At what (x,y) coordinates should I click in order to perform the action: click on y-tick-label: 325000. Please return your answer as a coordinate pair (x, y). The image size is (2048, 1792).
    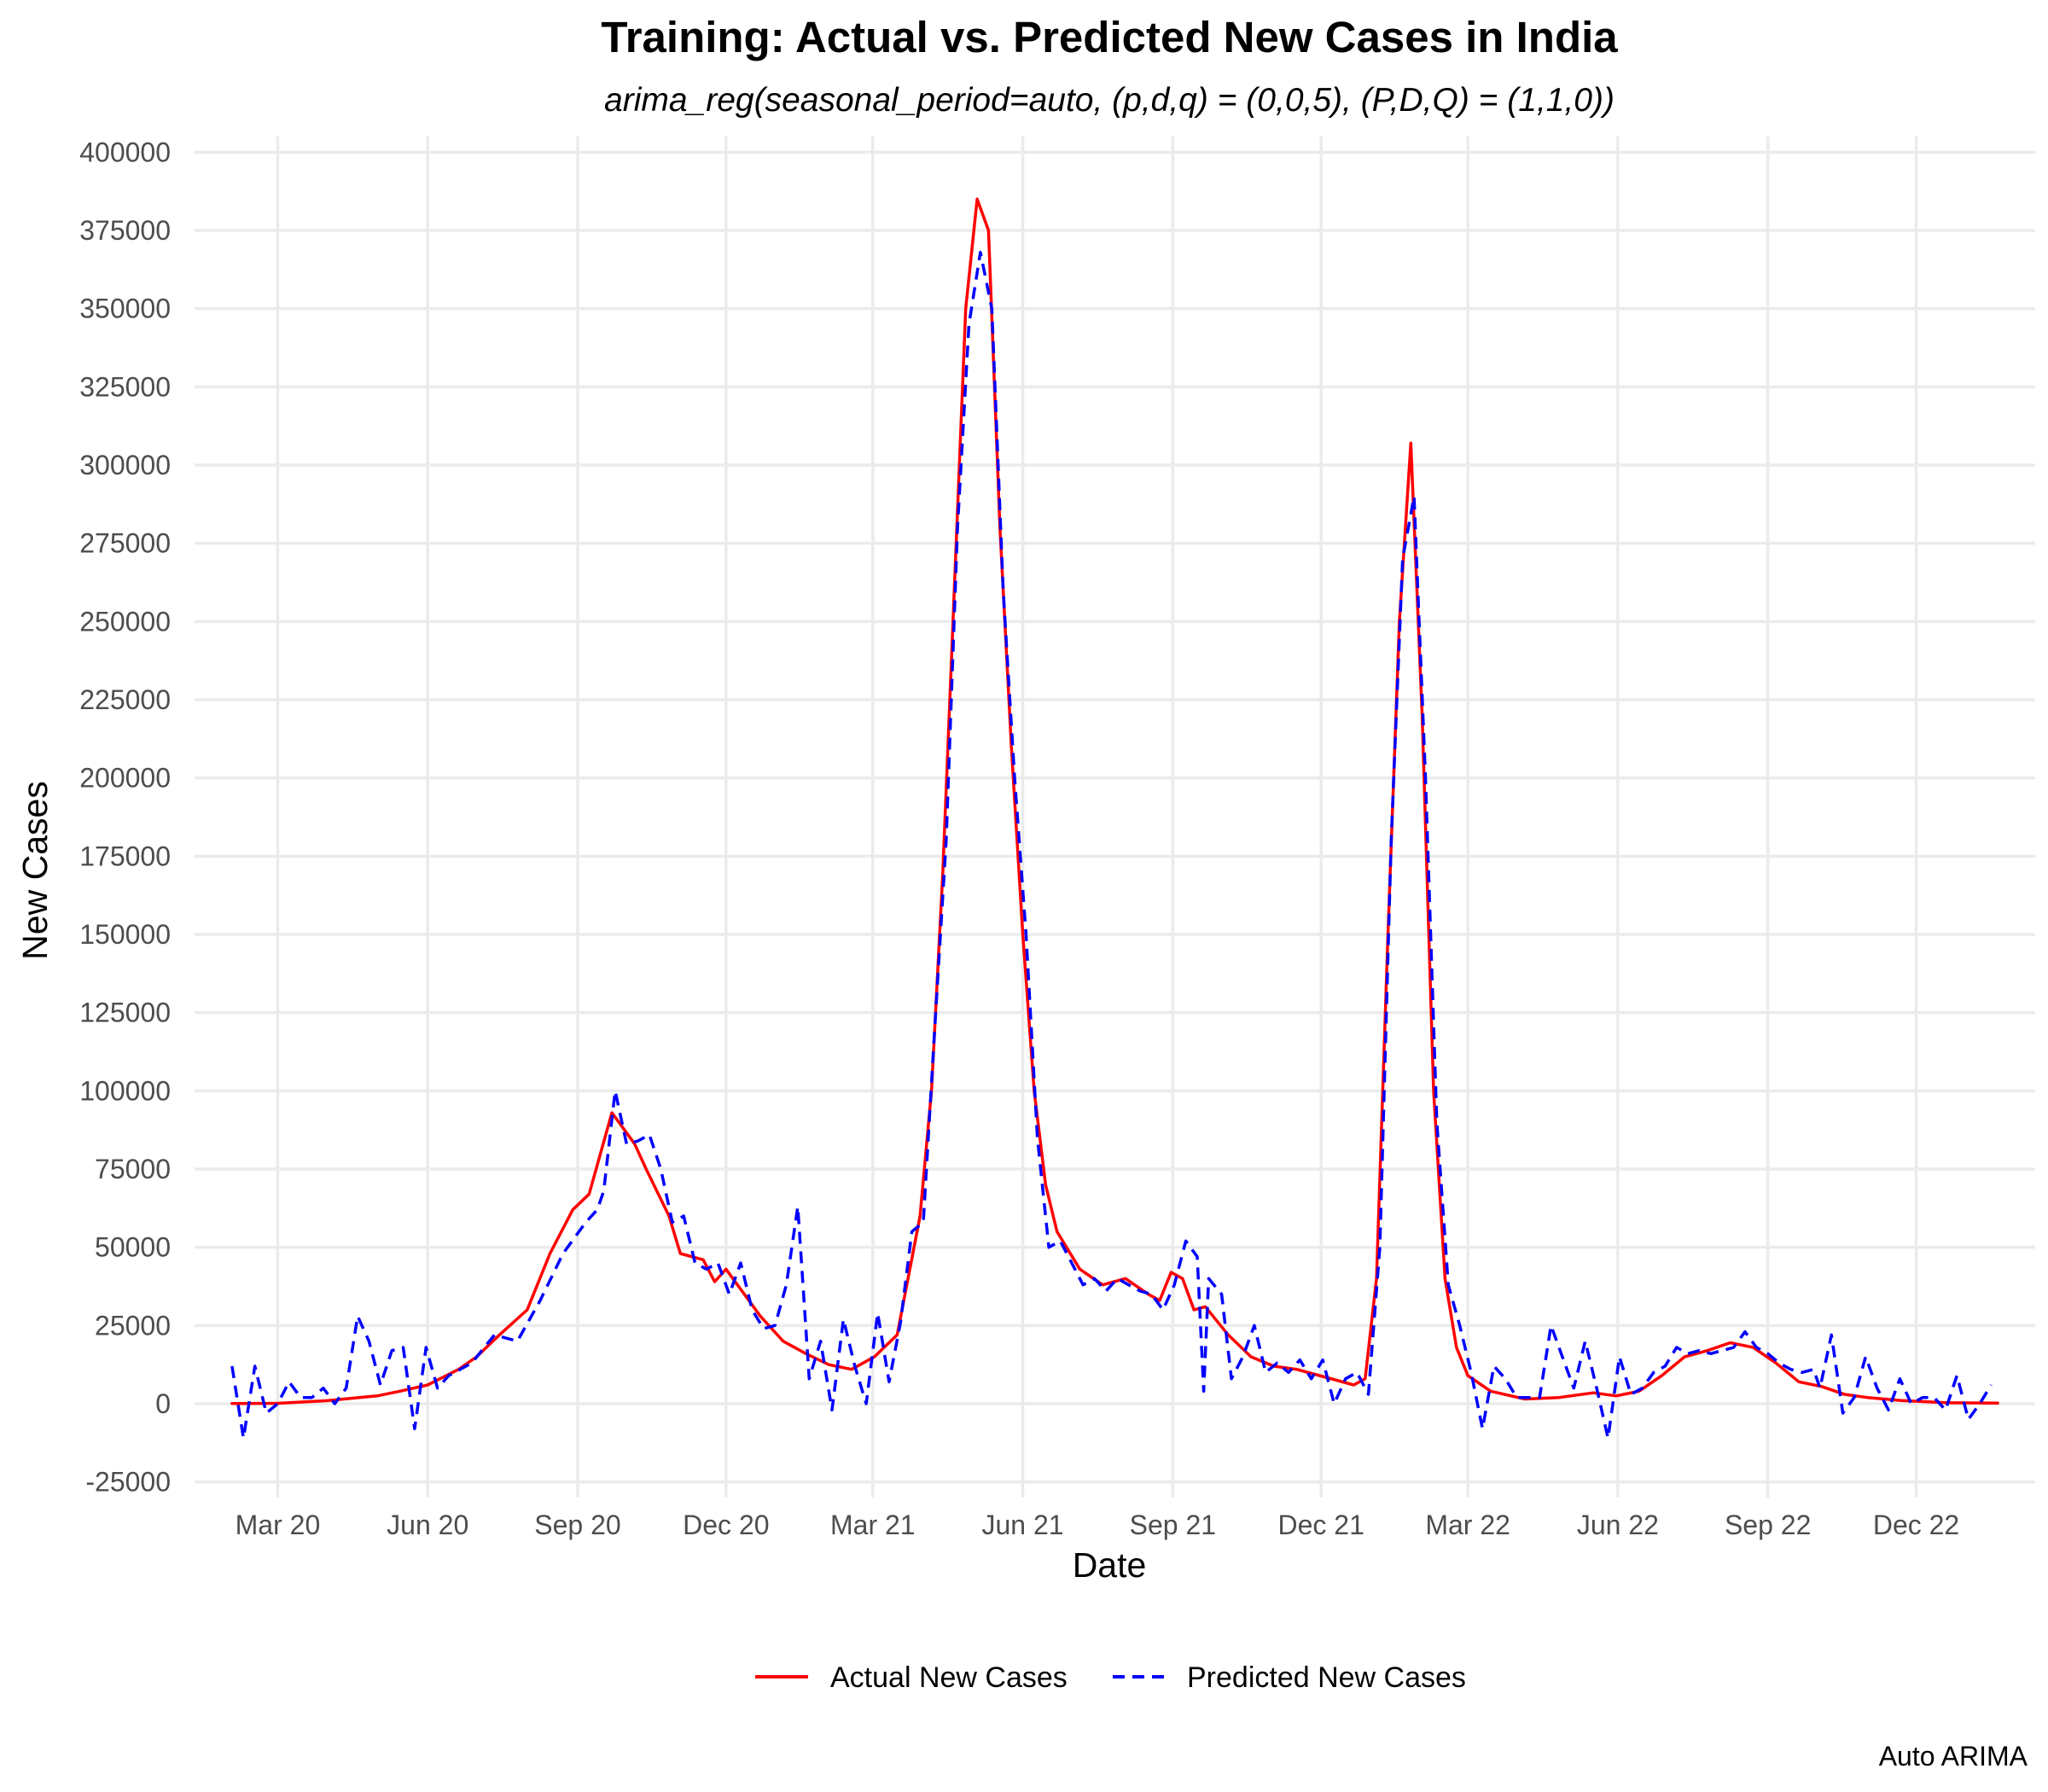
    Looking at the image, I should click on (125, 386).